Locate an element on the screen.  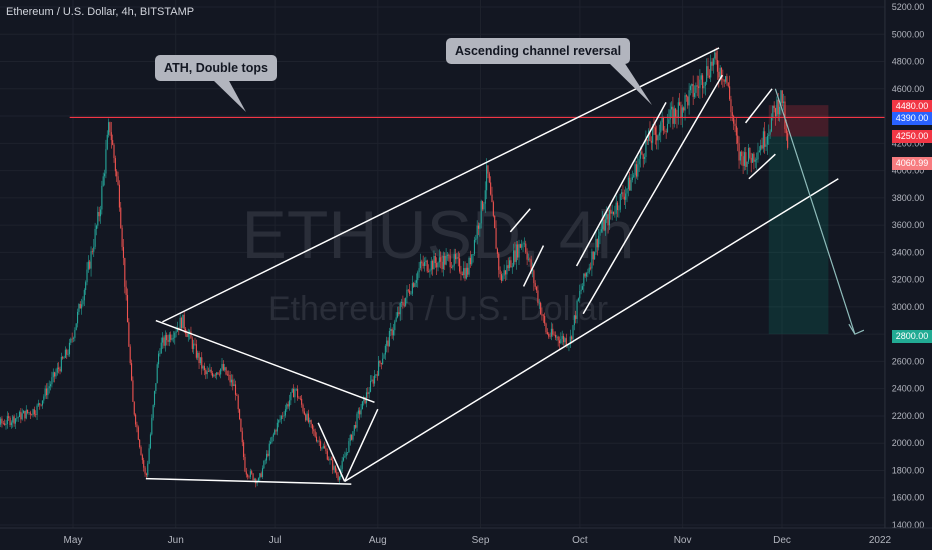
flag-lower-line is located at coordinates (533, 266).